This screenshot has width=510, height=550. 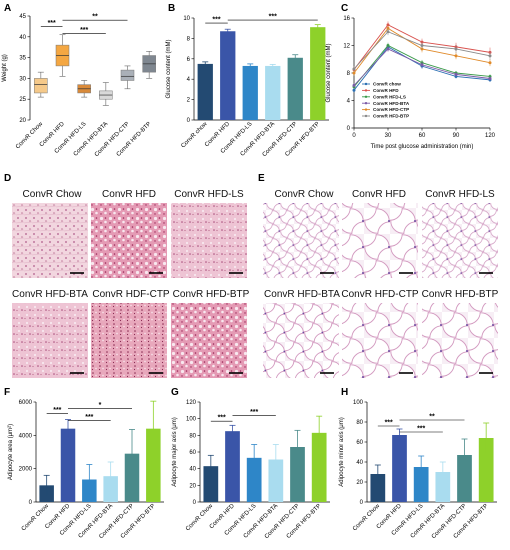 I want to click on legend-label: ConvR HFD-CTP, so click(x=391, y=109).